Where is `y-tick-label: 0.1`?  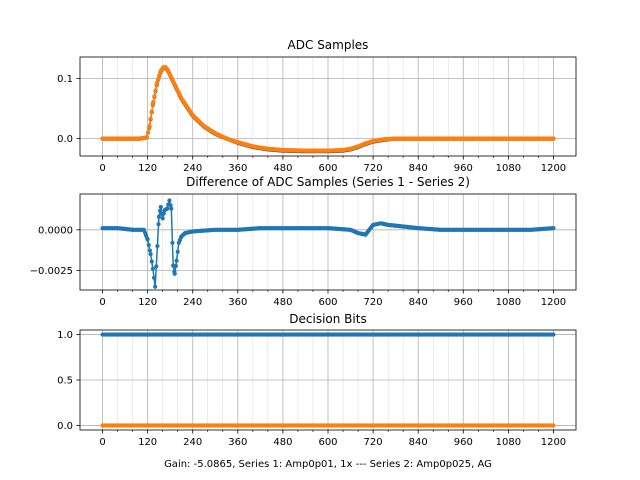 y-tick-label: 0.1 is located at coordinates (65, 79).